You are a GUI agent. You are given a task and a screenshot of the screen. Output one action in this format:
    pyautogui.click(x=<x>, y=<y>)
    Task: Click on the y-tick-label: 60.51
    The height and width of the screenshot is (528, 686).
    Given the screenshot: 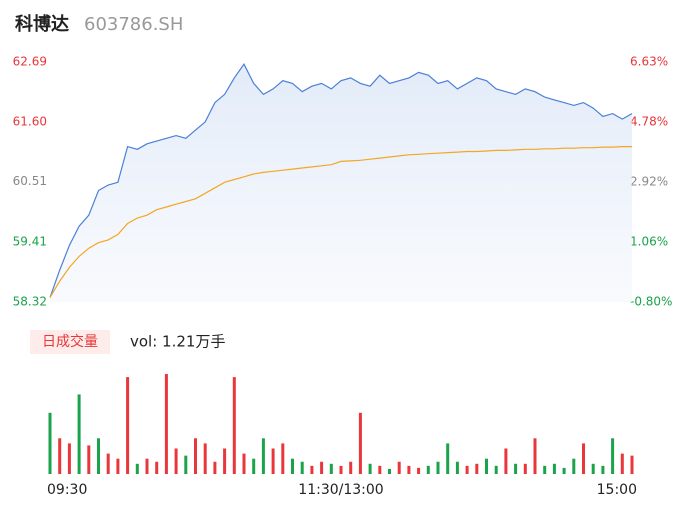 What is the action you would take?
    pyautogui.click(x=30, y=181)
    